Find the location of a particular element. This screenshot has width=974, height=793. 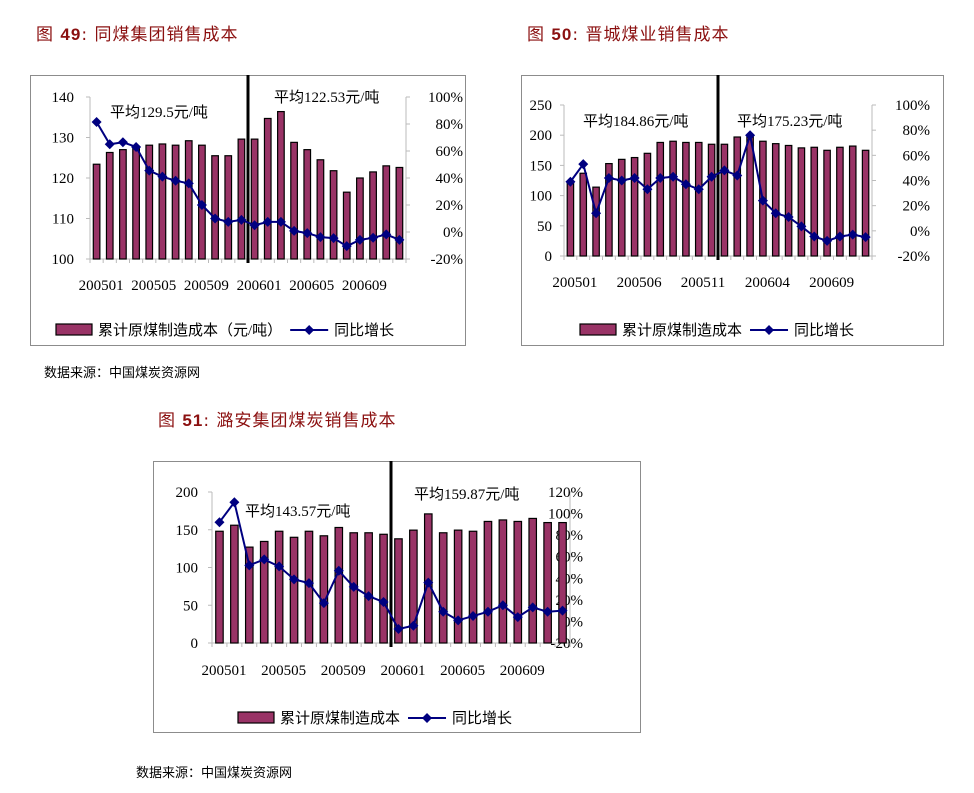

legend-line-label: 同比增长 is located at coordinates (824, 330).